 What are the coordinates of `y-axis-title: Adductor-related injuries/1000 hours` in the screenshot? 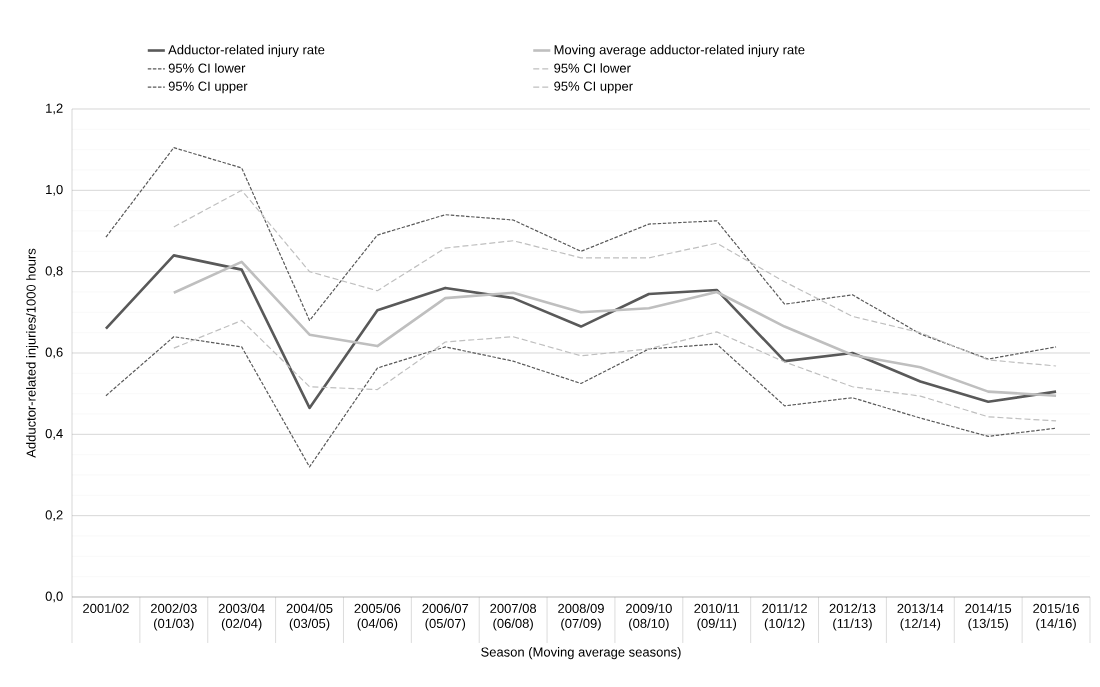 It's located at (32, 353).